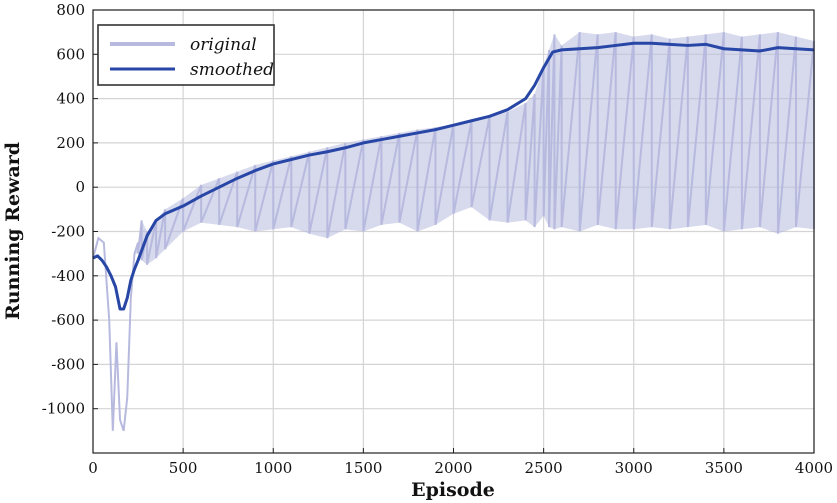  What do you see at coordinates (363, 468) in the screenshot?
I see `x-tick-label: 1500` at bounding box center [363, 468].